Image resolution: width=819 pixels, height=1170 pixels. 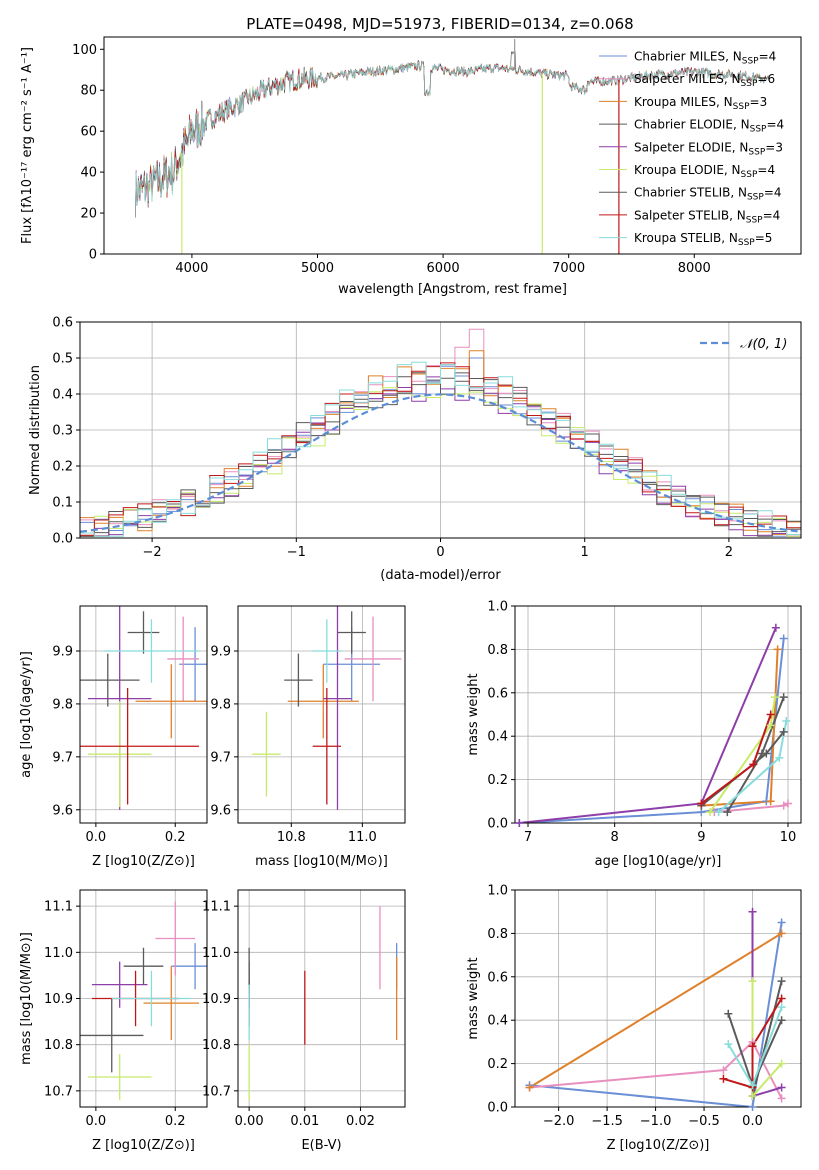 What do you see at coordinates (191, 268) in the screenshot?
I see `x-tick-label: 4000` at bounding box center [191, 268].